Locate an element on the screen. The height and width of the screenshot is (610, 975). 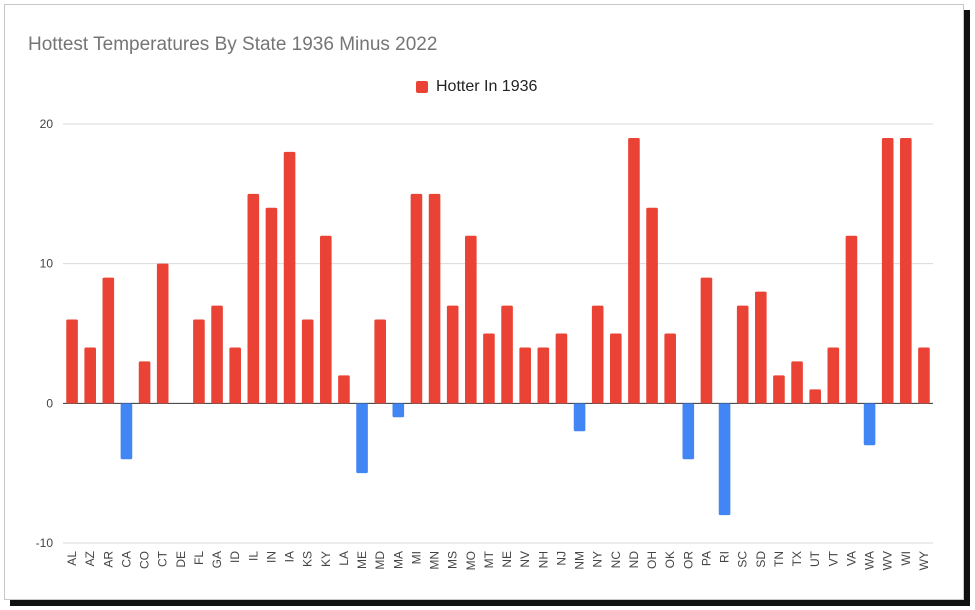
bar-tx is located at coordinates (797, 382).